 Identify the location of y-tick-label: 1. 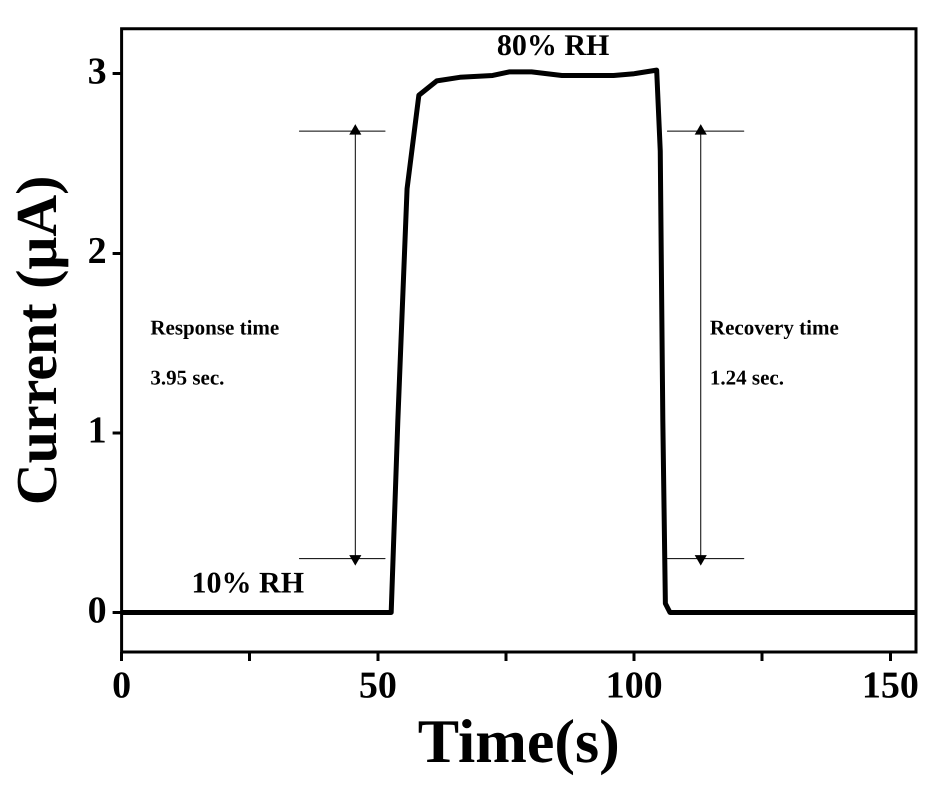
(97, 431).